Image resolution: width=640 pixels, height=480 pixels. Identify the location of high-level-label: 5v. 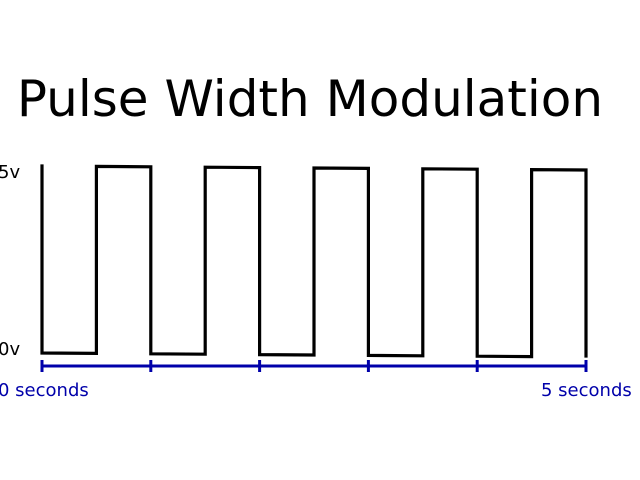
(10, 172).